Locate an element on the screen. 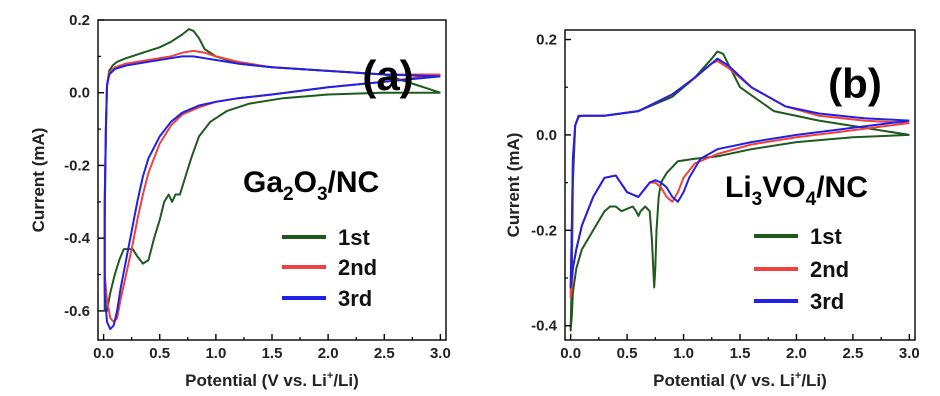  material-label-subscript: 4 is located at coordinates (811, 199).